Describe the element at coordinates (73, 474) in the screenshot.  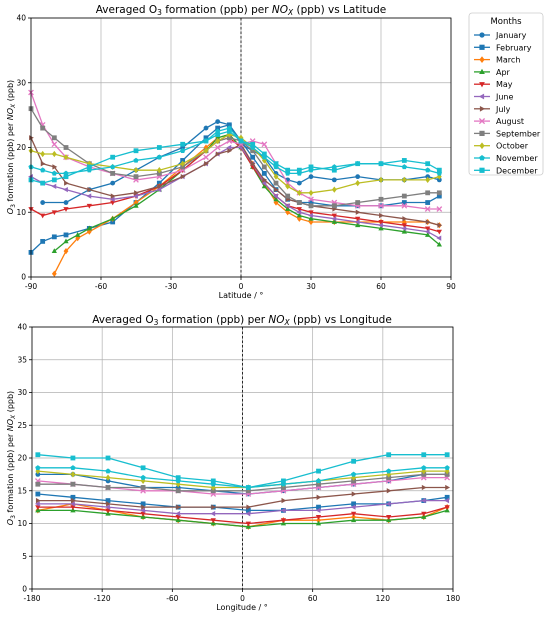
I see `longitude-point-october` at that location.